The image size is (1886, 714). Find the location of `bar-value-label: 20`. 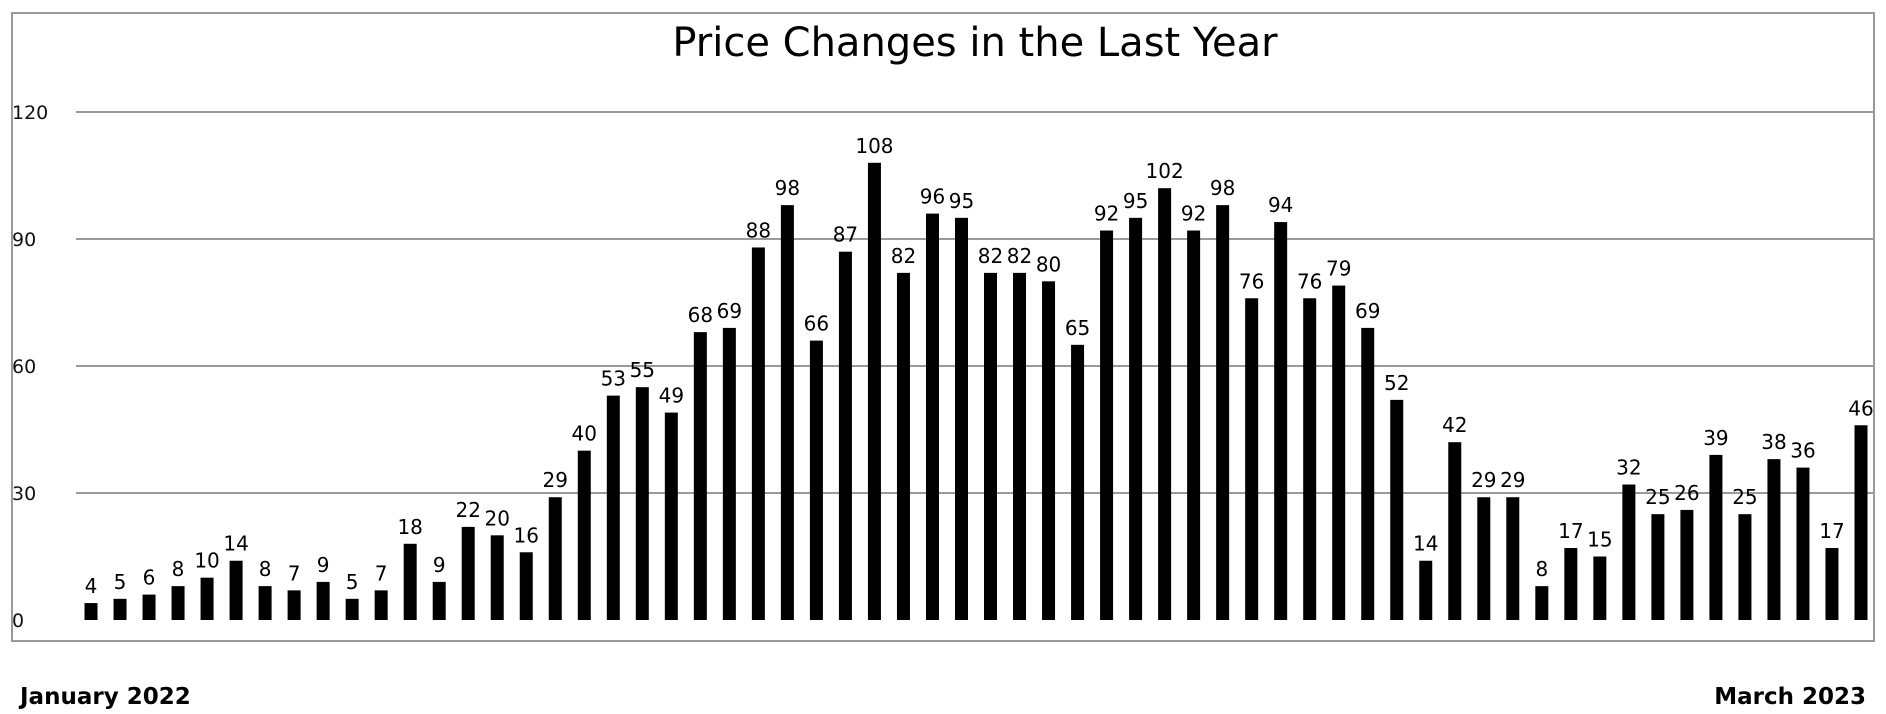

bar-value-label: 20 is located at coordinates (497, 518).